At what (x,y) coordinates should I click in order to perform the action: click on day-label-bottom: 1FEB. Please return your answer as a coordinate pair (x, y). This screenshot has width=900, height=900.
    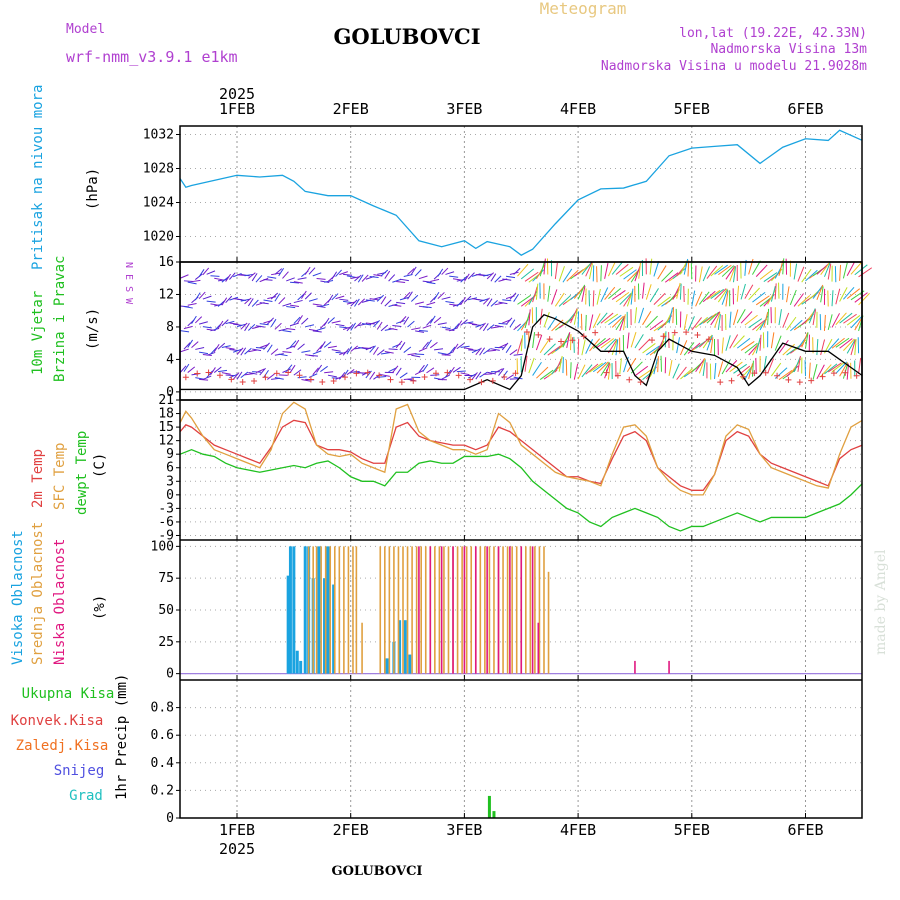
    Looking at the image, I should click on (237, 830).